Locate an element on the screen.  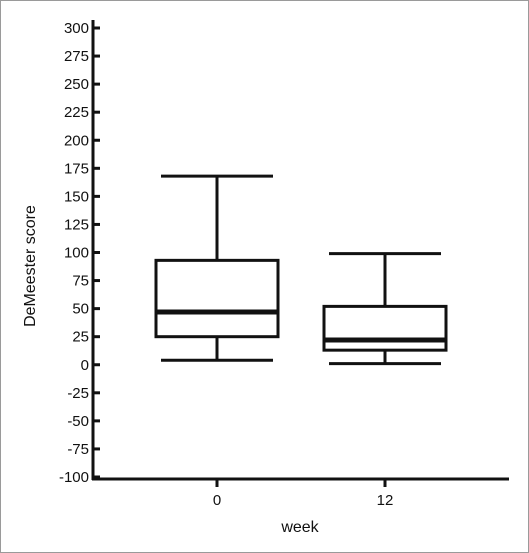
y-tick-label-275: 275 is located at coordinates (76, 56).